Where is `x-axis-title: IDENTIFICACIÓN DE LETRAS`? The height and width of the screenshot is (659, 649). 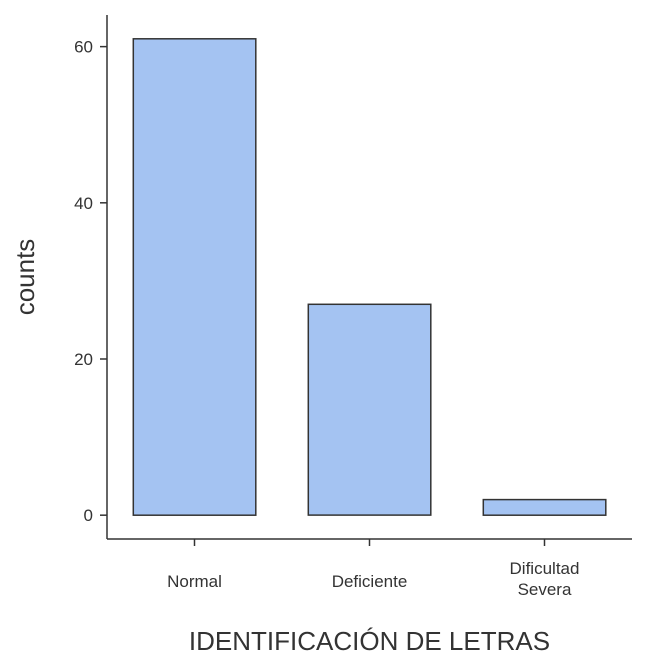
x-axis-title: IDENTIFICACIÓN DE LETRAS is located at coordinates (369, 641).